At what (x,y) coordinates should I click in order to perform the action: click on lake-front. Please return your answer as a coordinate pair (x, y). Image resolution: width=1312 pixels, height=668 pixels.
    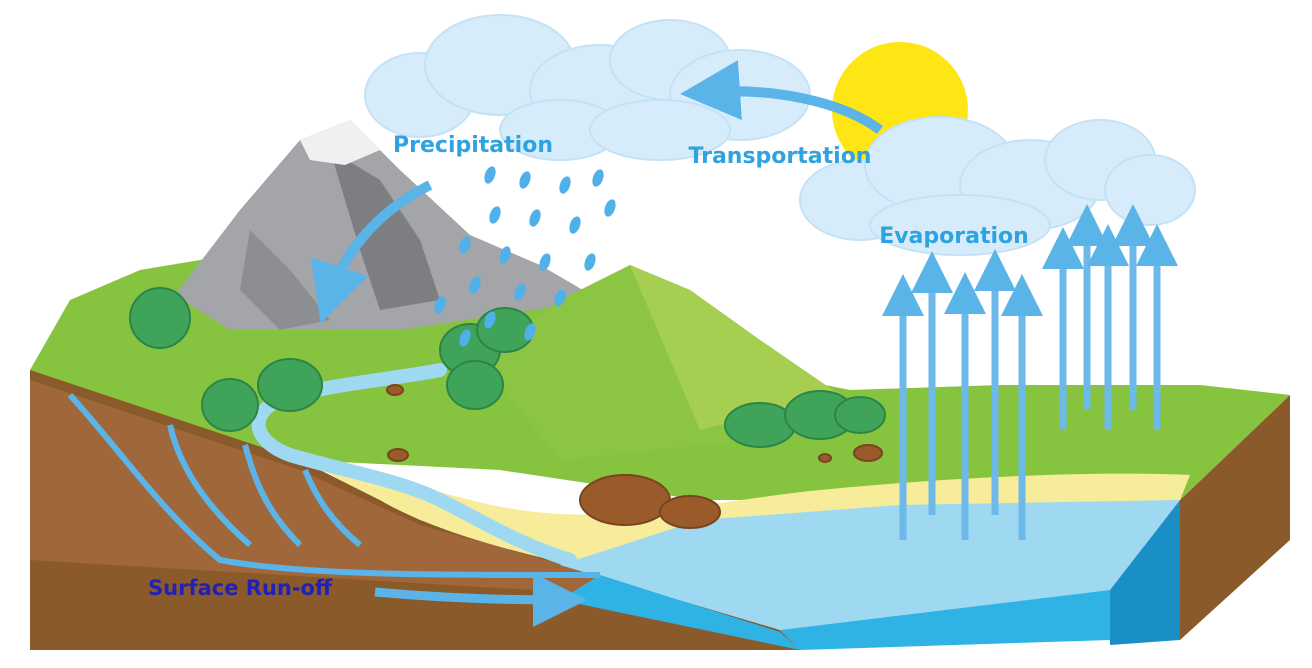
    Looking at the image, I should click on (835, 607).